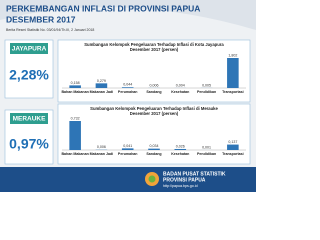 Image resolution: width=320 pixels, height=240 pixels. I want to click on value-label: 0,034, so click(154, 146).